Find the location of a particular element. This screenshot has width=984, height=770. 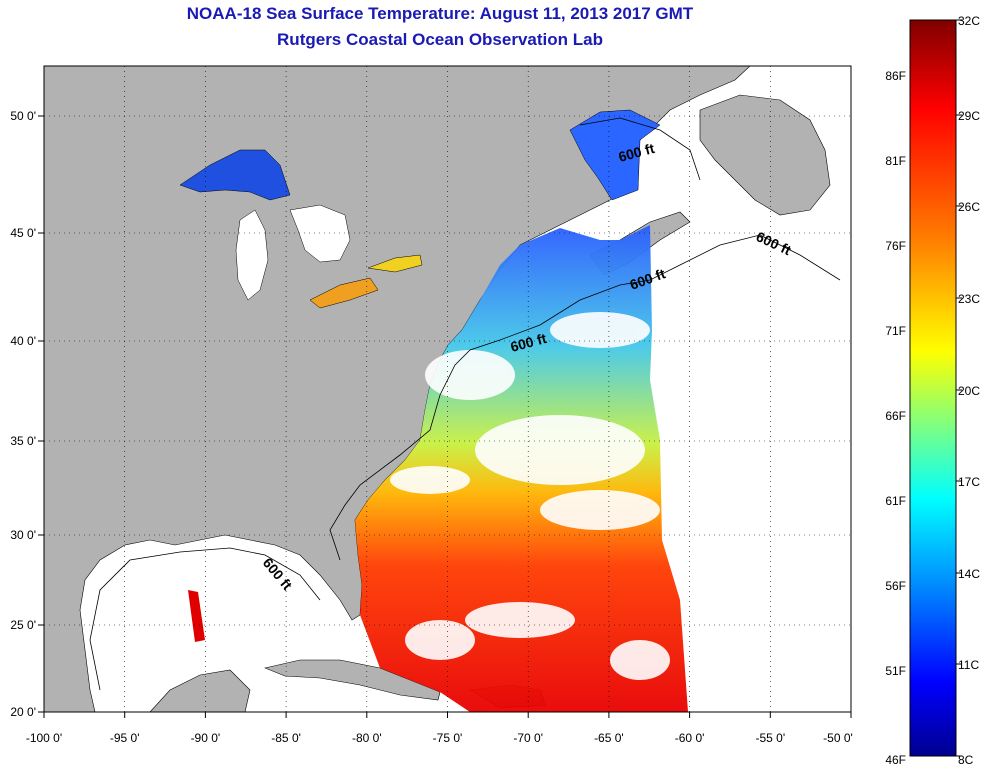

lon-tick-label: -60 0' is located at coordinates (690, 738).